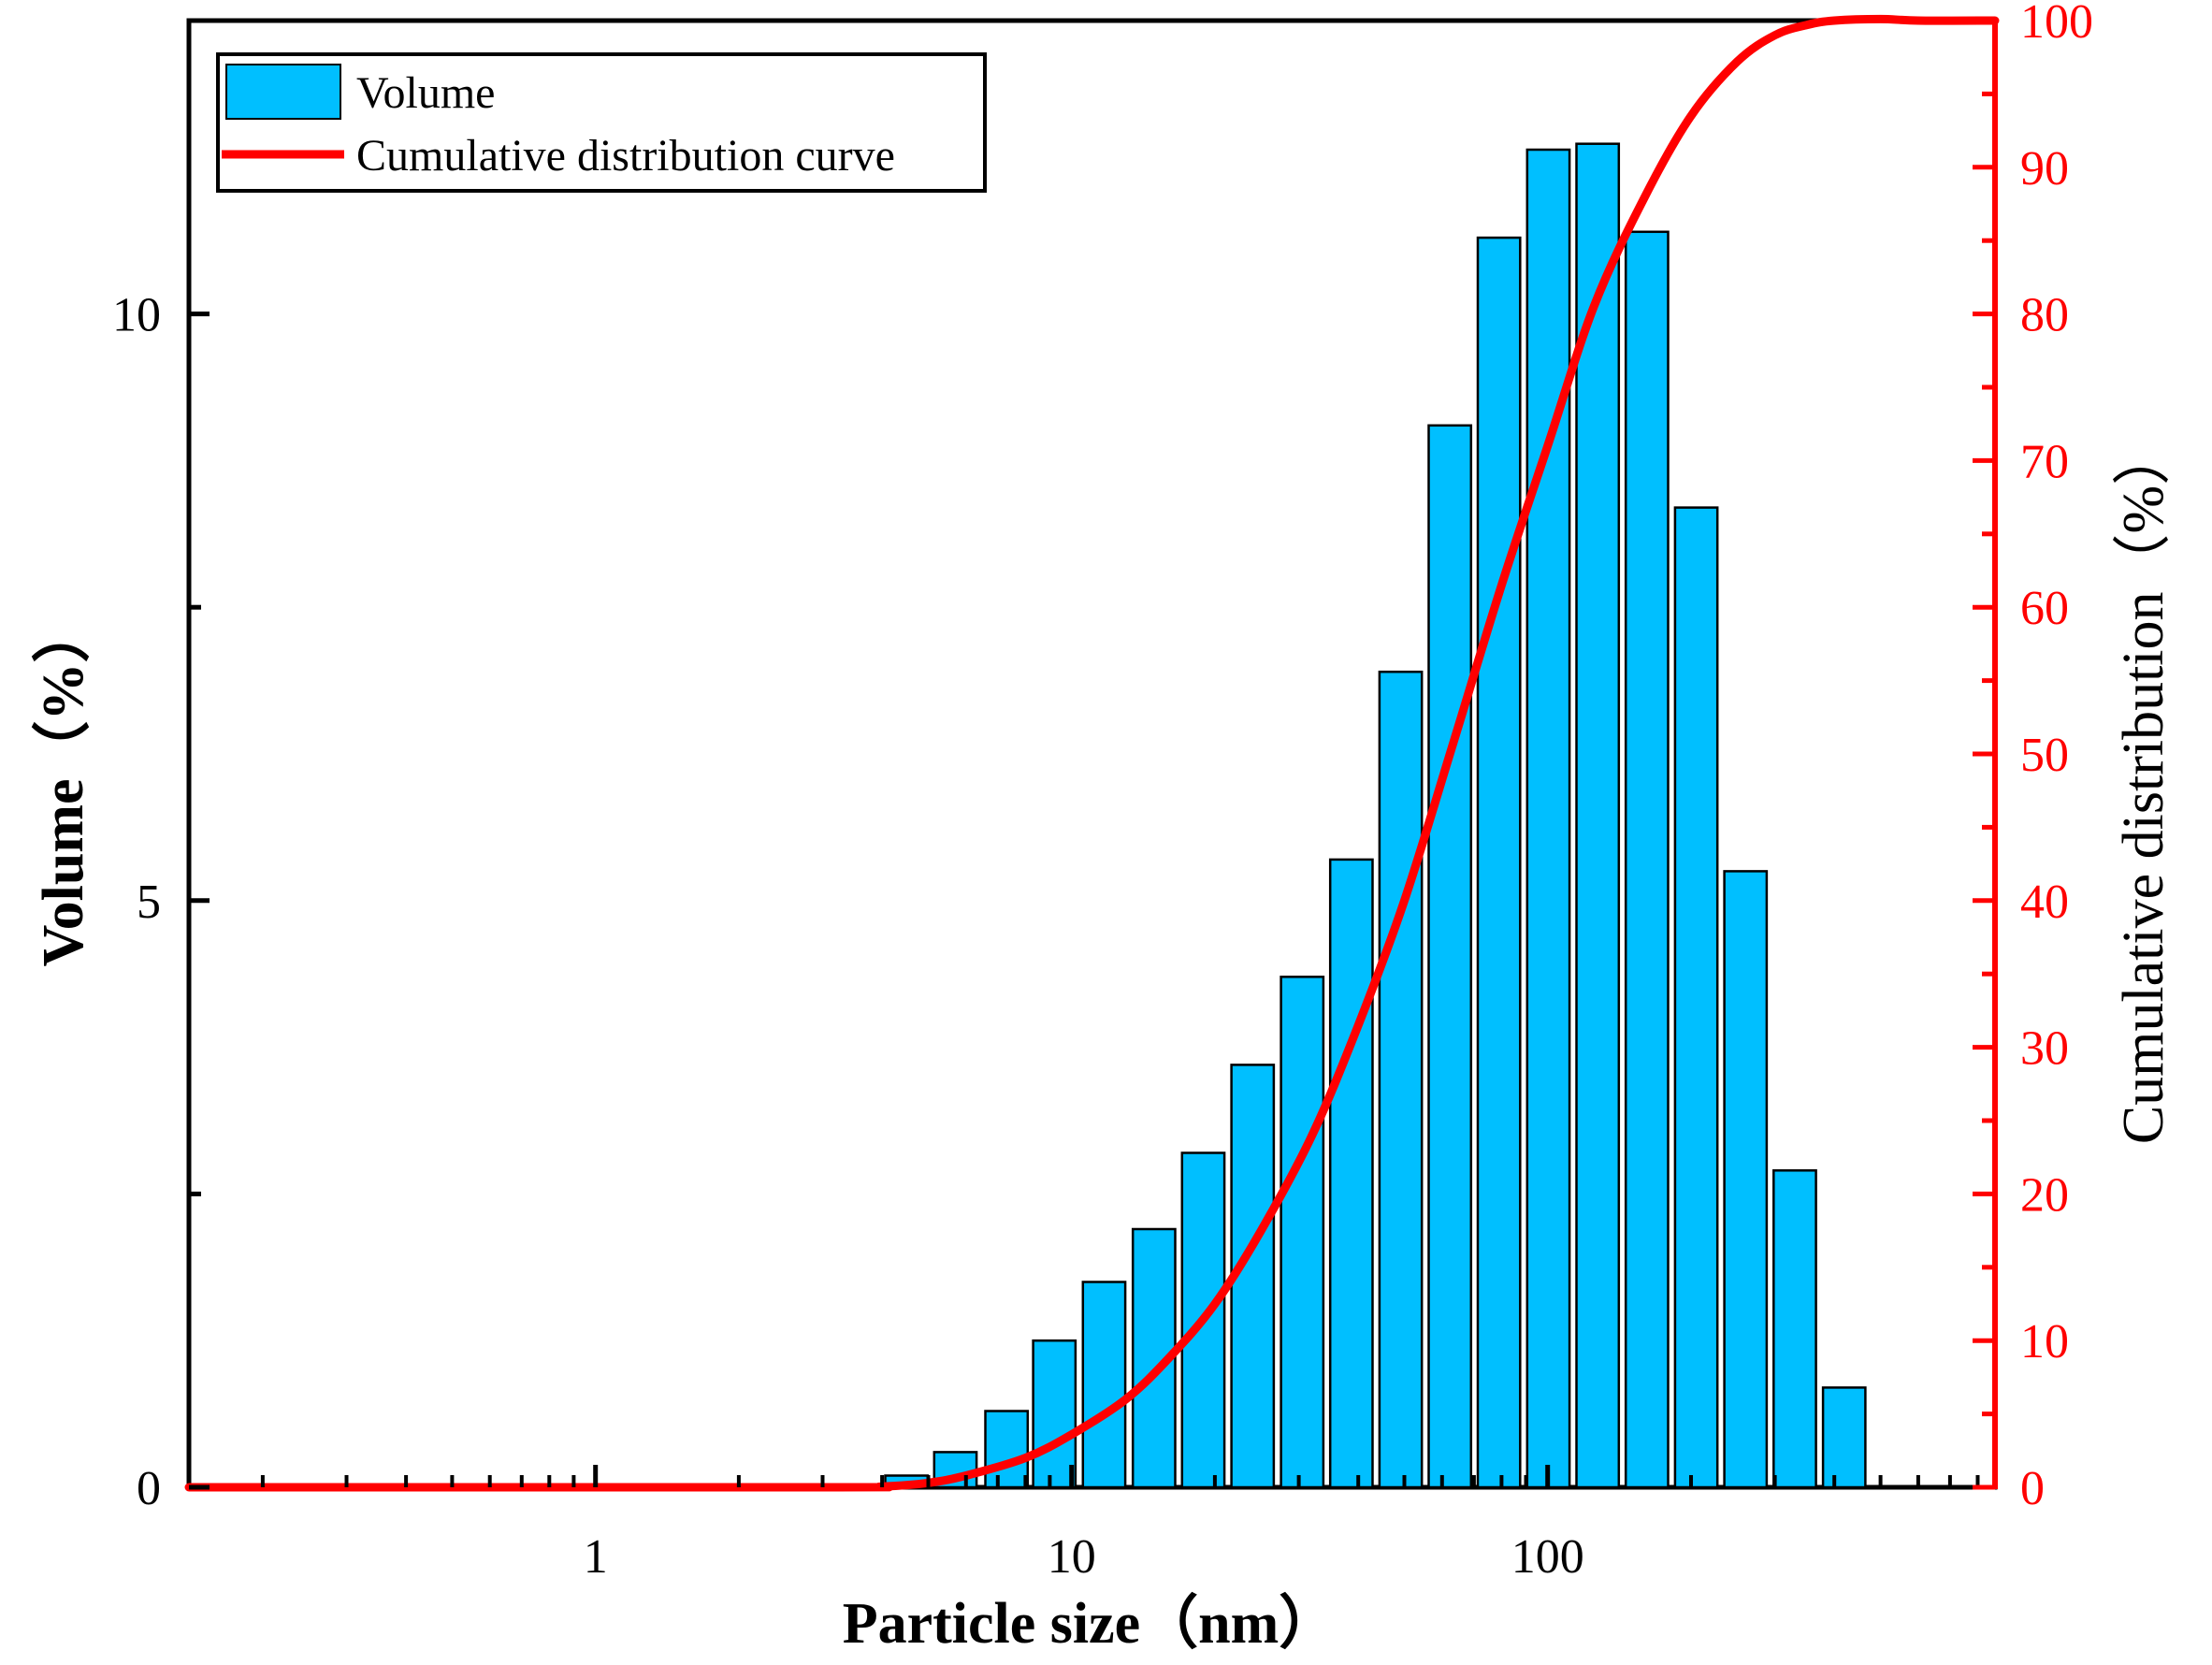 Image resolution: width=2212 pixels, height=1665 pixels. I want to click on y-tick-label: 5, so click(149, 903).